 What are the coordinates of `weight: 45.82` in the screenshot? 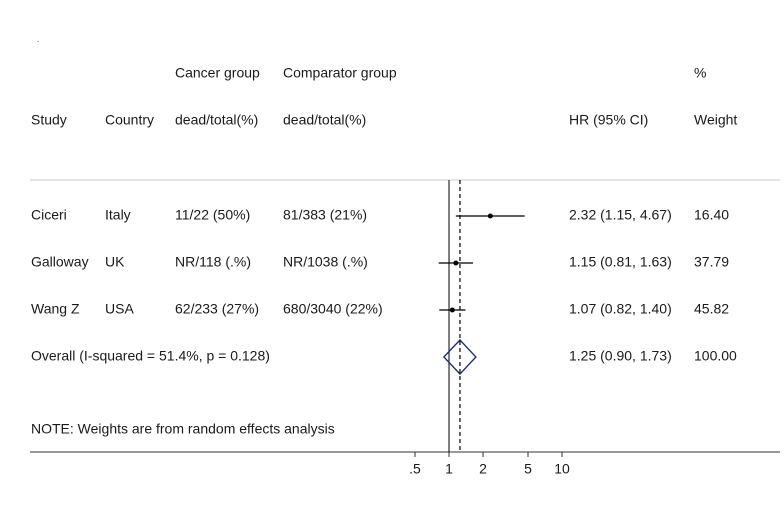 It's located at (711, 309).